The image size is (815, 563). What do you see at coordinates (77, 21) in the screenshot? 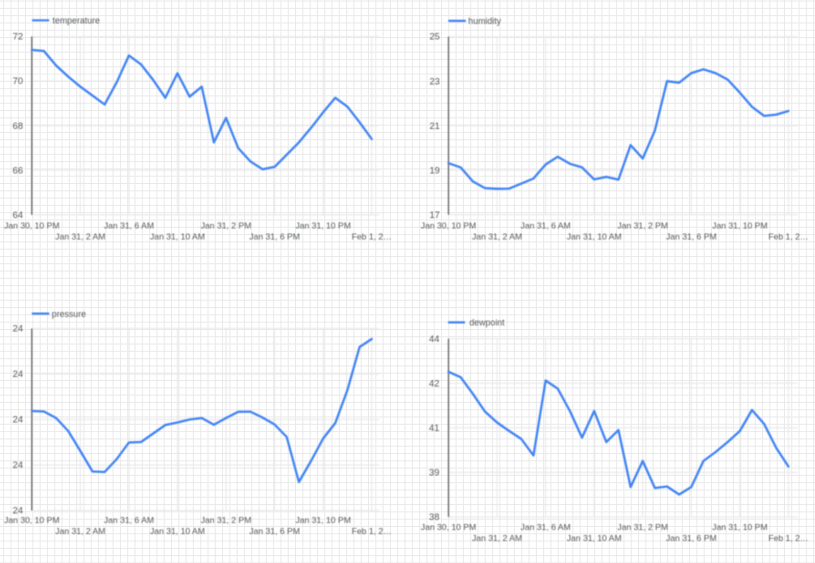
I see `svg-text: temperature` at bounding box center [77, 21].